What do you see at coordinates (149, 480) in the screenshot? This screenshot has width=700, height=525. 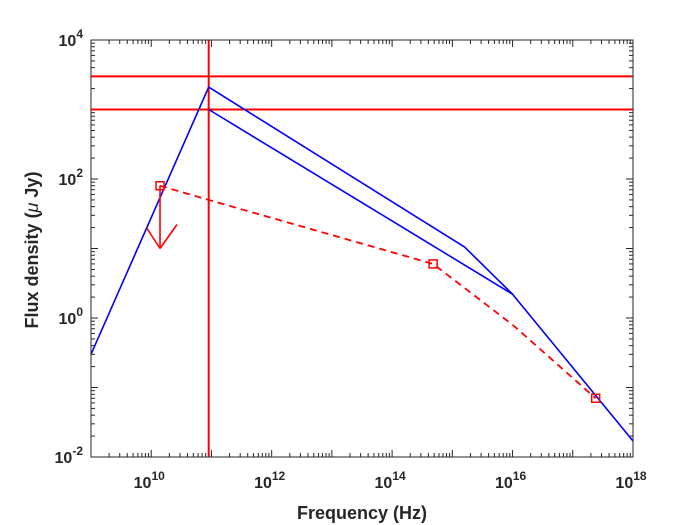 I see `x-tick-label: 1010` at bounding box center [149, 480].